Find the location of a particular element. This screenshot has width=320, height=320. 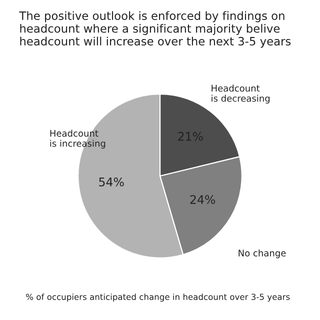

chart-title: The positive outlook is enforced by findings on headcount where a significant majority belive headcount will increase over the next 3-5 years is located at coordinates (155, 29).